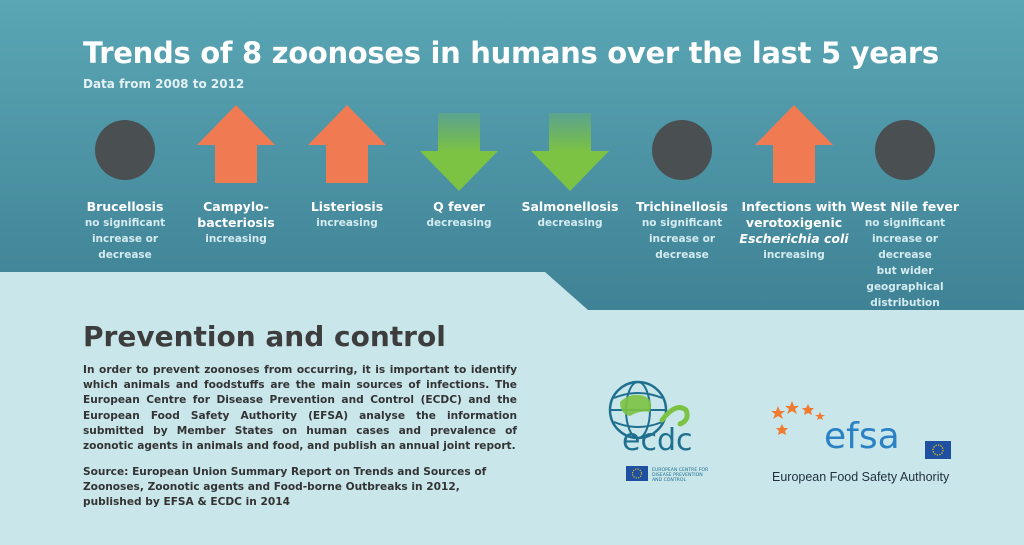  Describe the element at coordinates (677, 475) in the screenshot. I see `ecdc-line2: DISEASE PREVENTION` at that location.